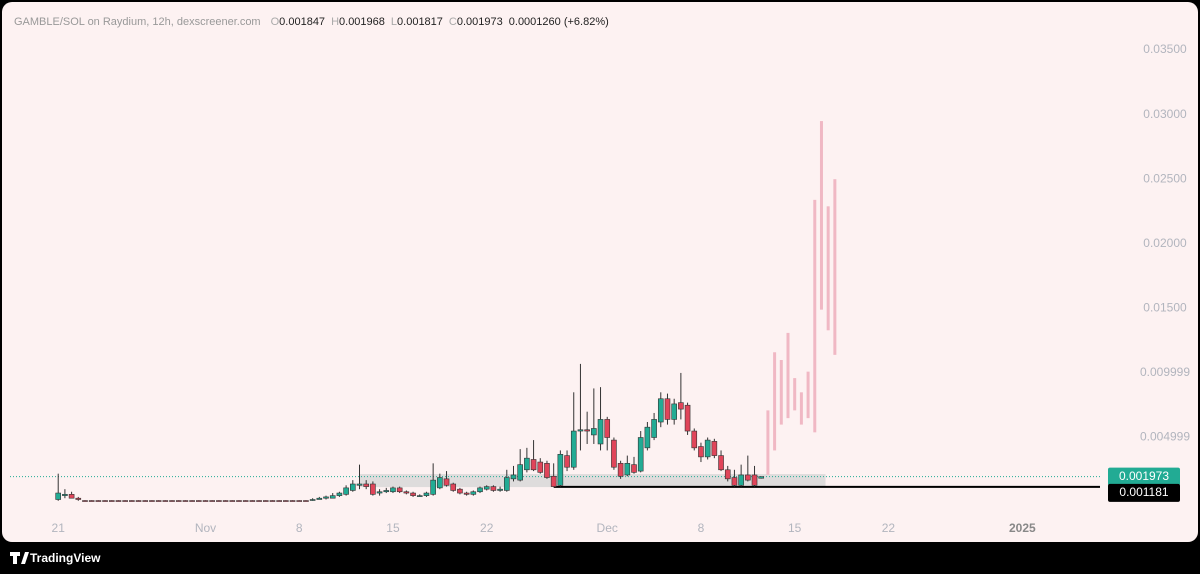  Describe the element at coordinates (362, 22) in the screenshot. I see `header-part: 0.001968` at that location.